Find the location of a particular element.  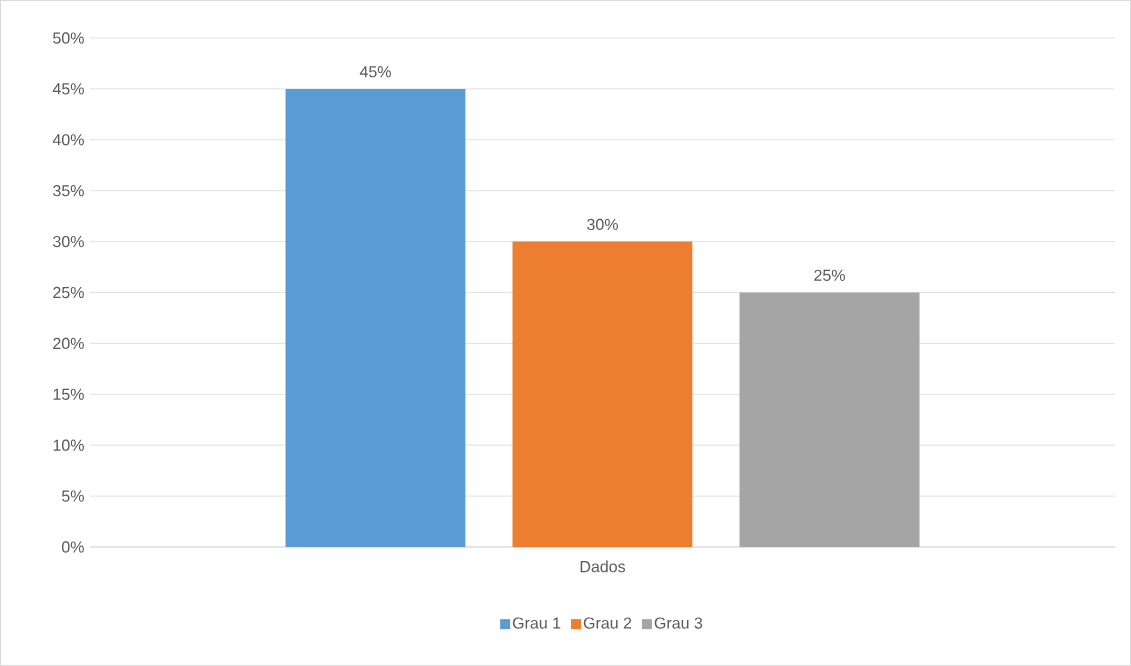

legend-label: Grau 1 is located at coordinates (536, 623).